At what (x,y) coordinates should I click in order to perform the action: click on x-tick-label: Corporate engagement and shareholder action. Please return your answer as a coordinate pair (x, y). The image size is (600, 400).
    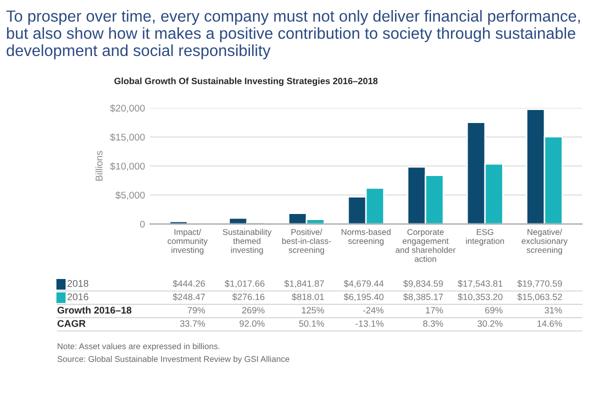
    Looking at the image, I should click on (426, 245).